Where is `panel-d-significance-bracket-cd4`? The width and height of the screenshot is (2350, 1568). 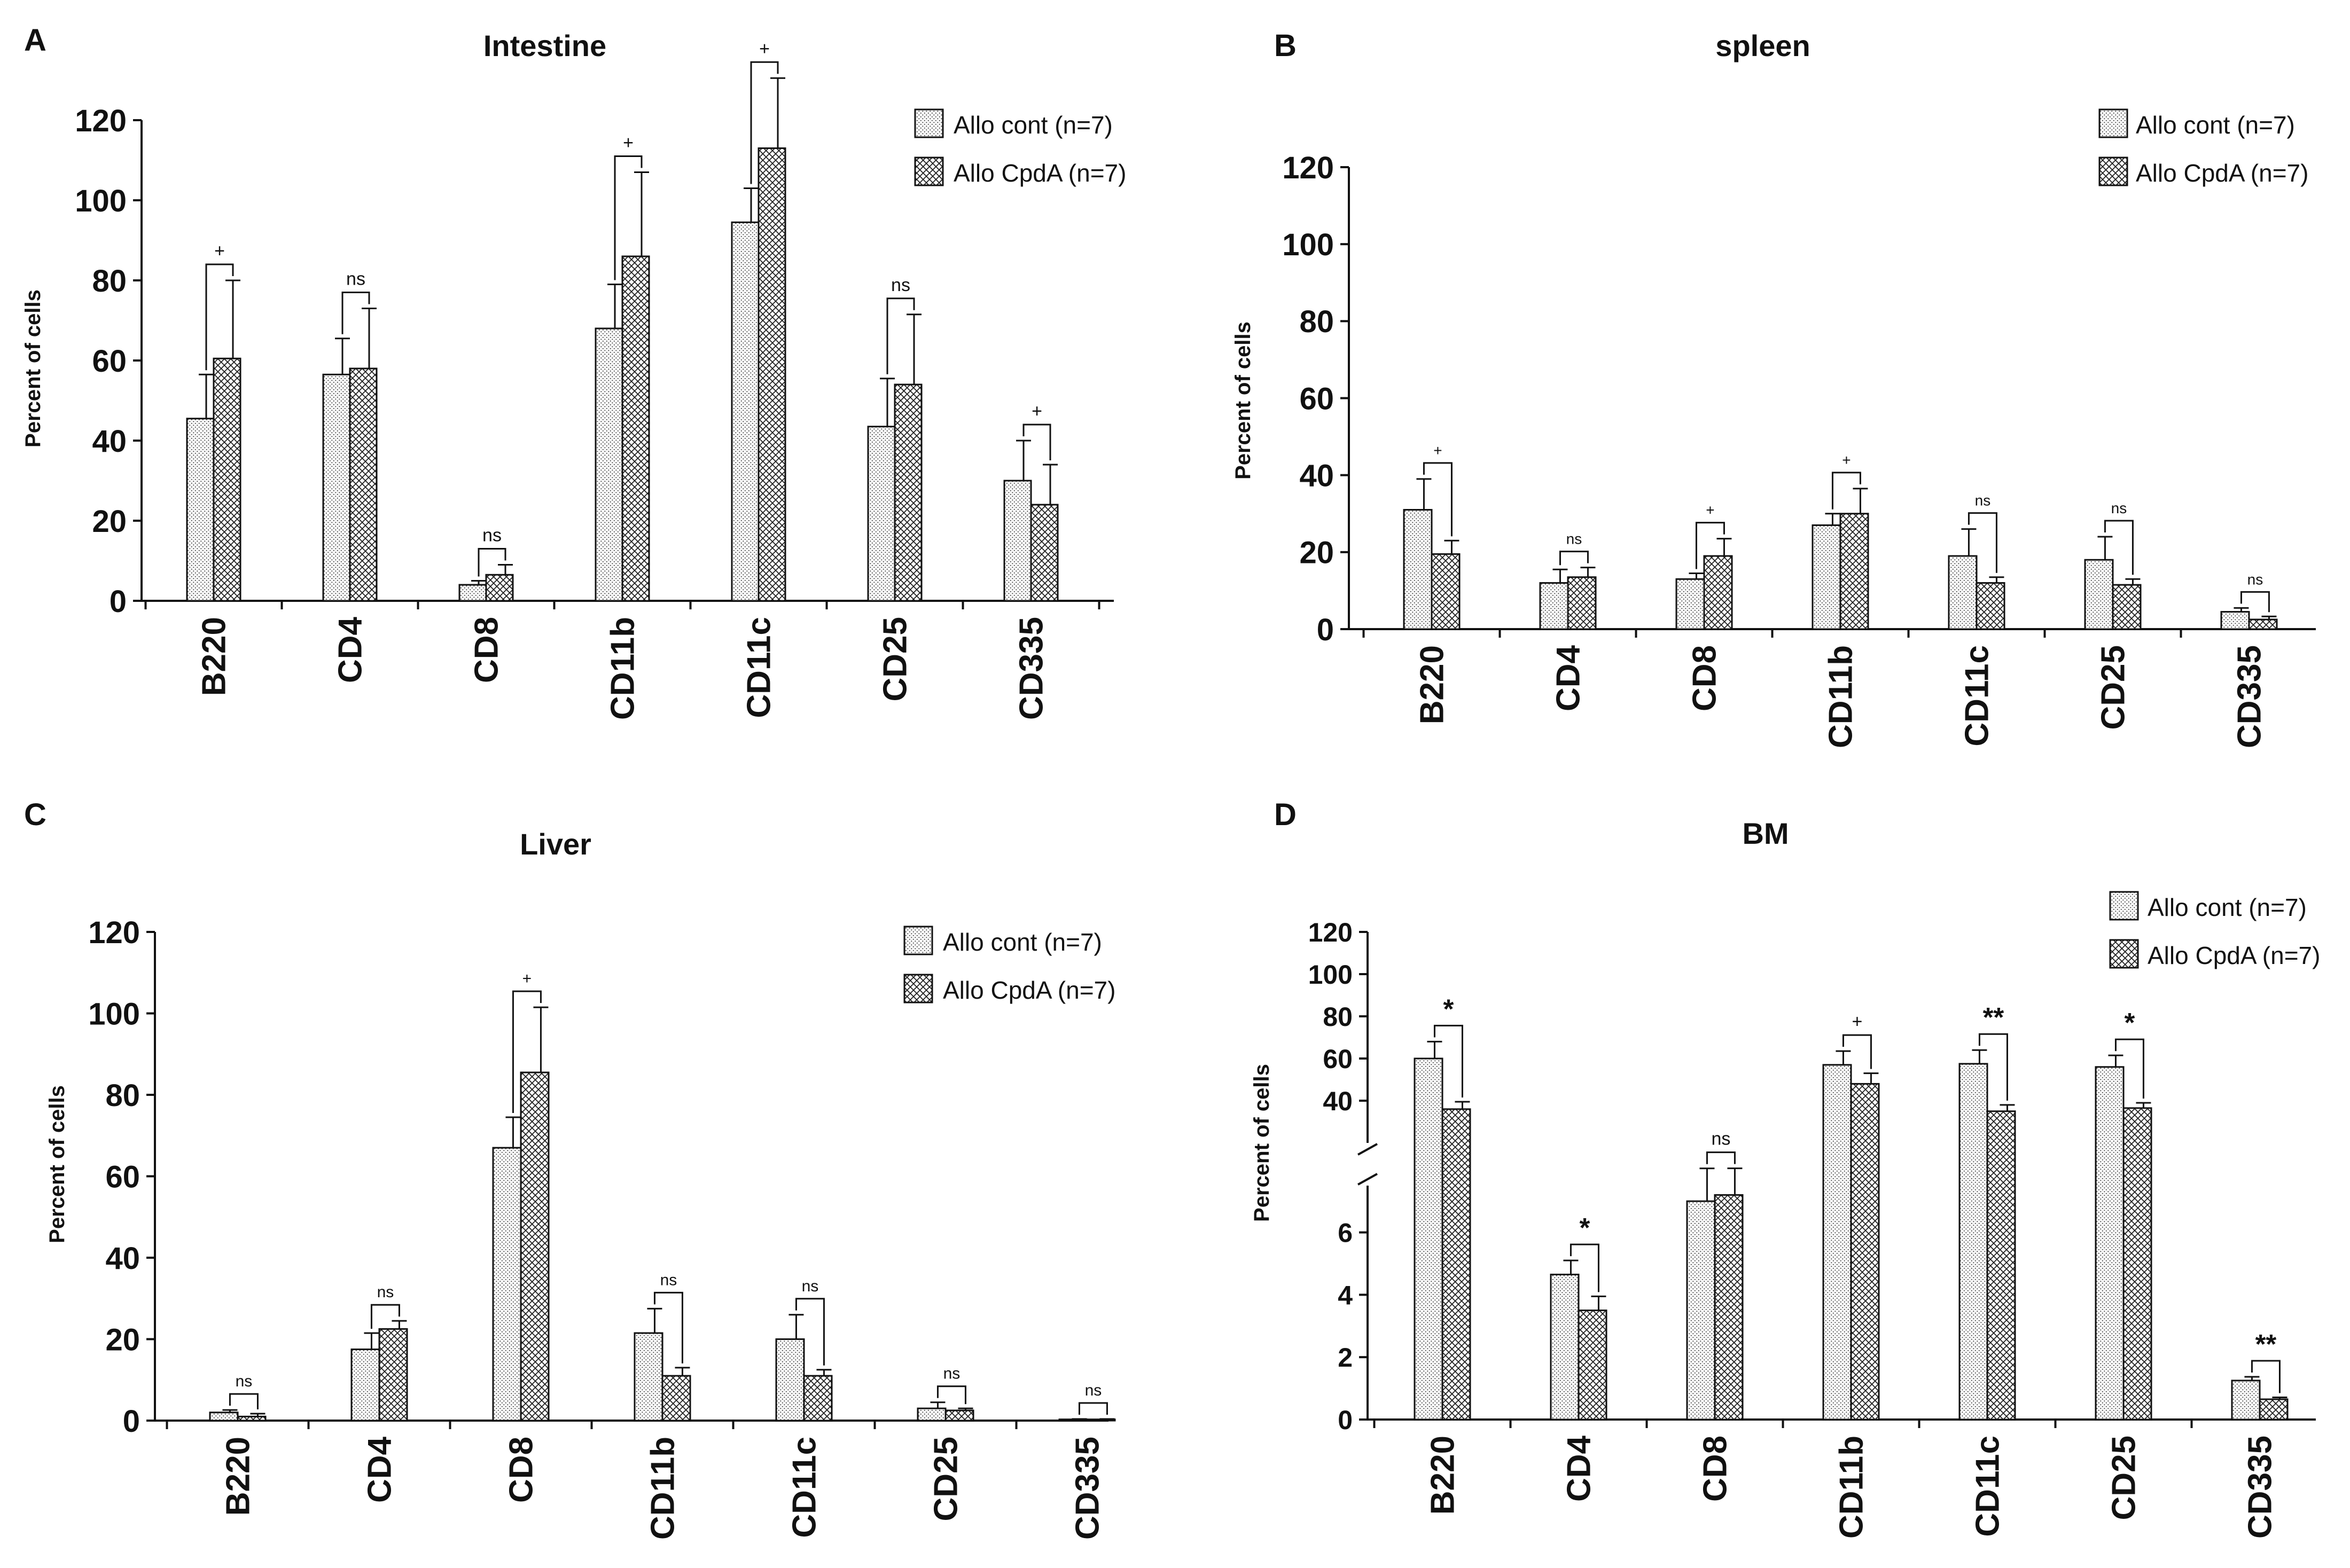
panel-d-significance-bracket-cd4 is located at coordinates (1585, 1267).